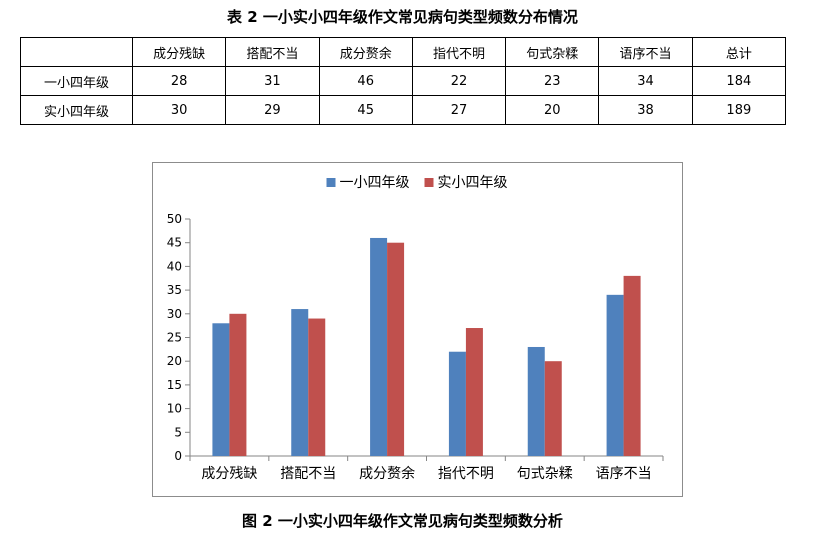  Describe the element at coordinates (272, 81) in the screenshot. I see `table-cell: 31` at that location.